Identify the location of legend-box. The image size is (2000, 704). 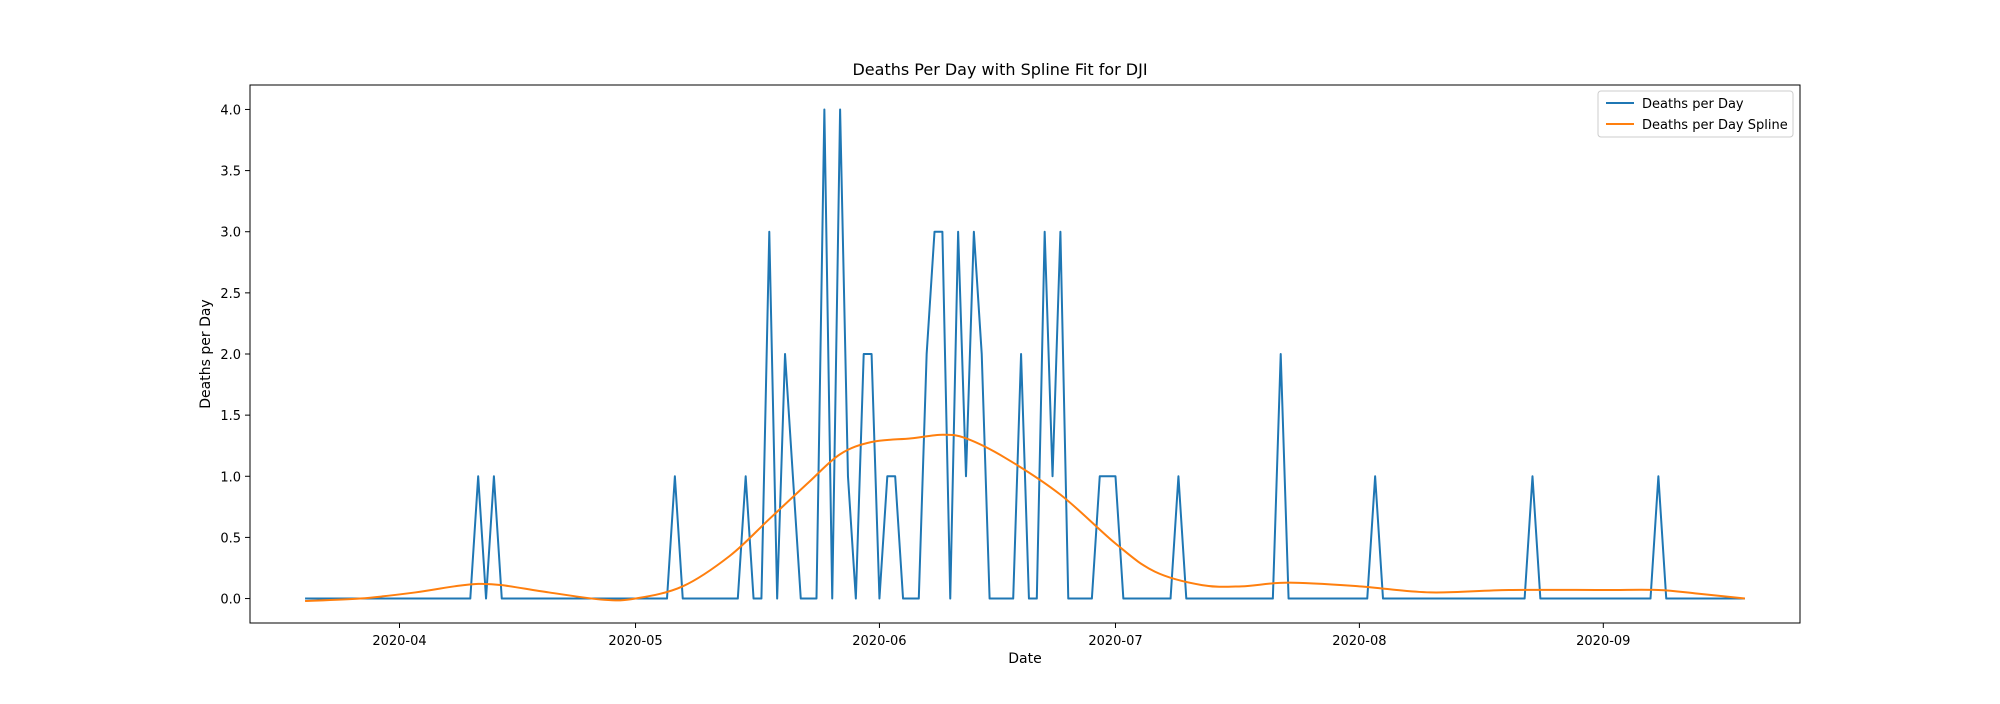
(1695, 114).